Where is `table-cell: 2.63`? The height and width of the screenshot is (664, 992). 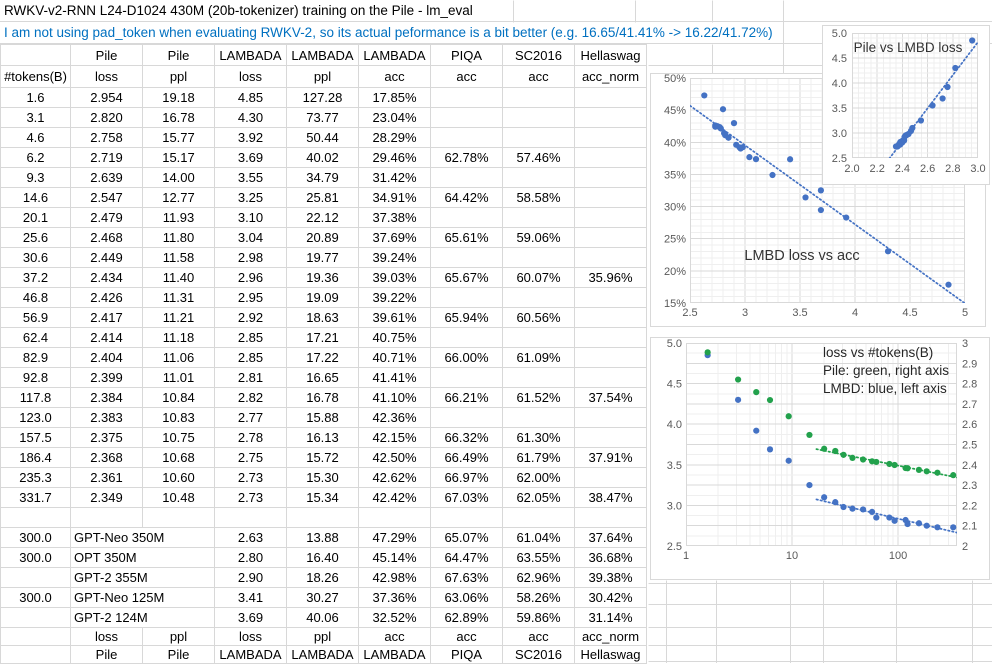
table-cell: 2.63 is located at coordinates (250, 537).